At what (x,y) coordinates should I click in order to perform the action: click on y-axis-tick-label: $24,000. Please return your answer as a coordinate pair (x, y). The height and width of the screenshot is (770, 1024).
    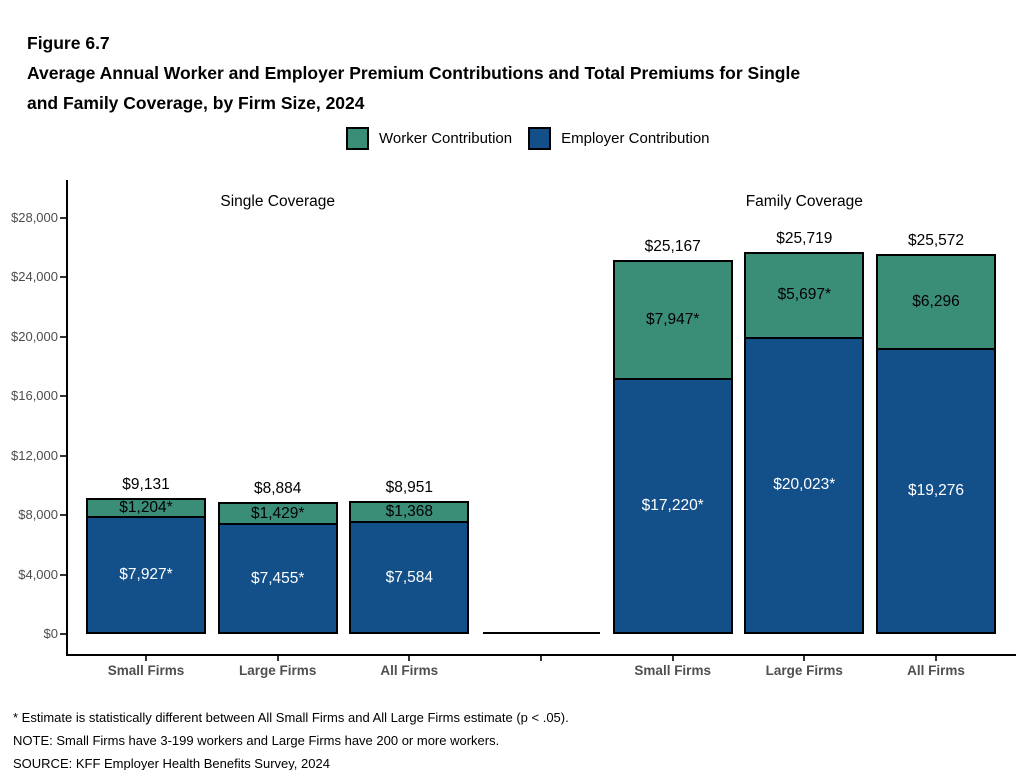
    Looking at the image, I should click on (34, 277).